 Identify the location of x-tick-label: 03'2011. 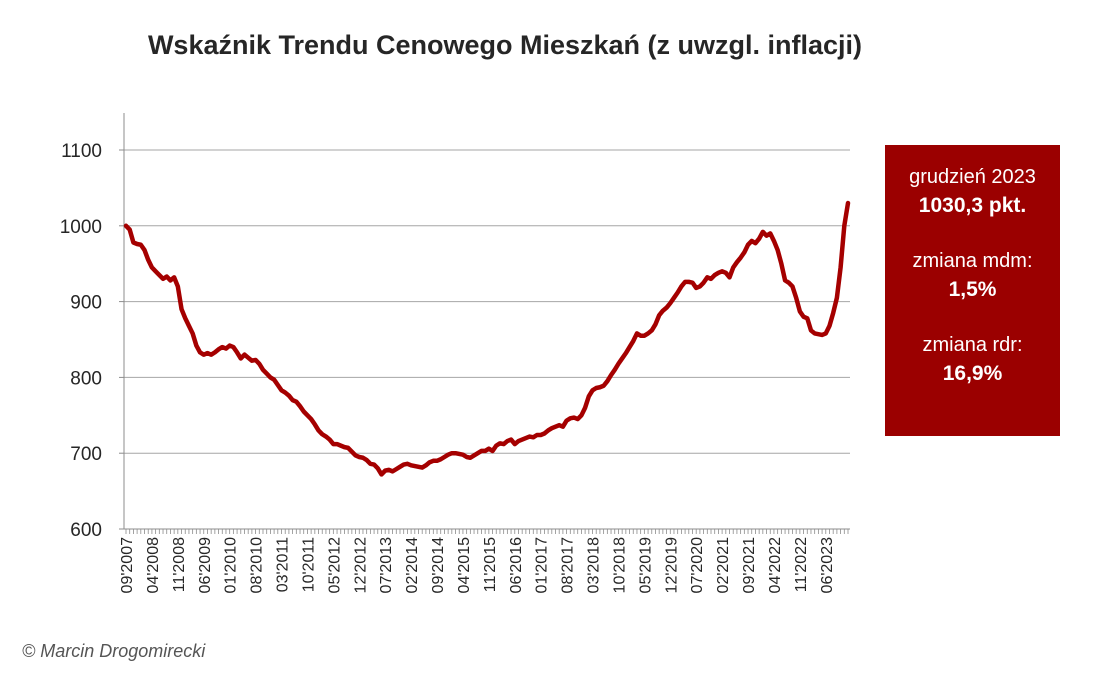
(283, 564).